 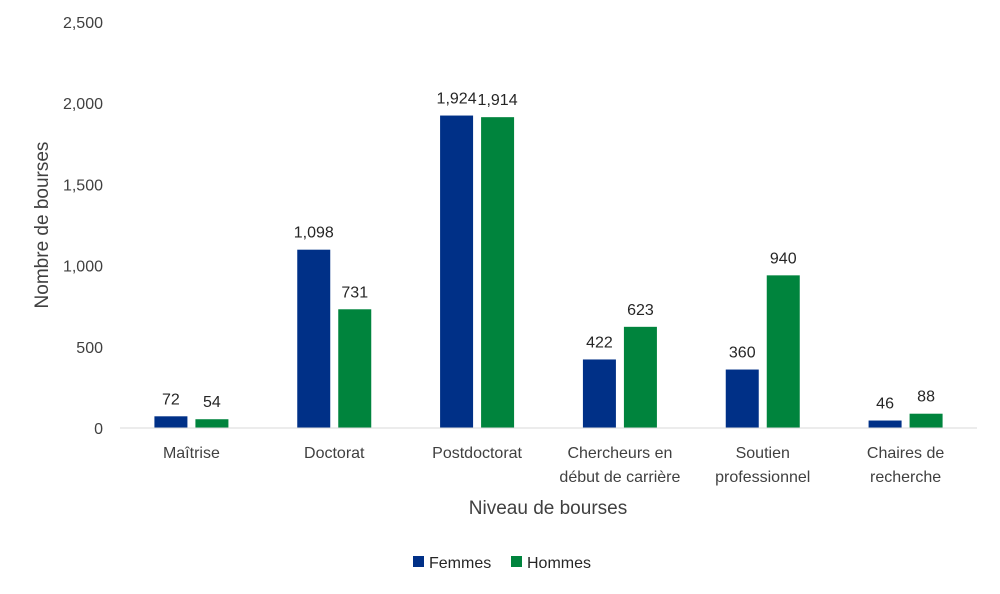 I want to click on data-label-hommes-0: 54, so click(x=212, y=402).